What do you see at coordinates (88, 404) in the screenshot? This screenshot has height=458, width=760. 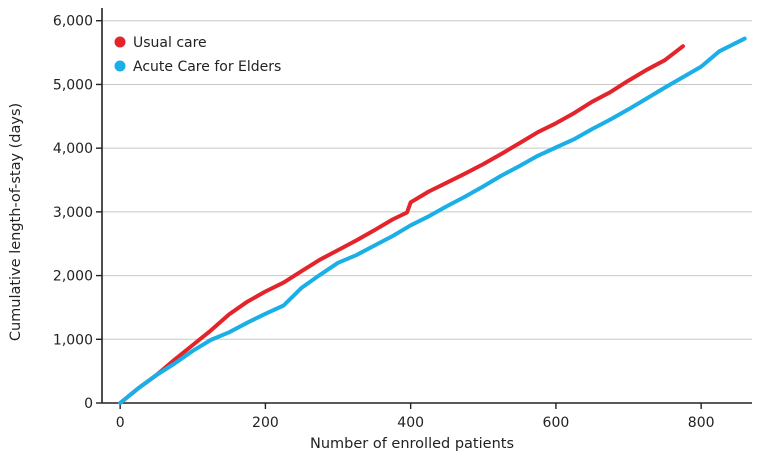 I see `y-tick-label-0: 0` at bounding box center [88, 404].